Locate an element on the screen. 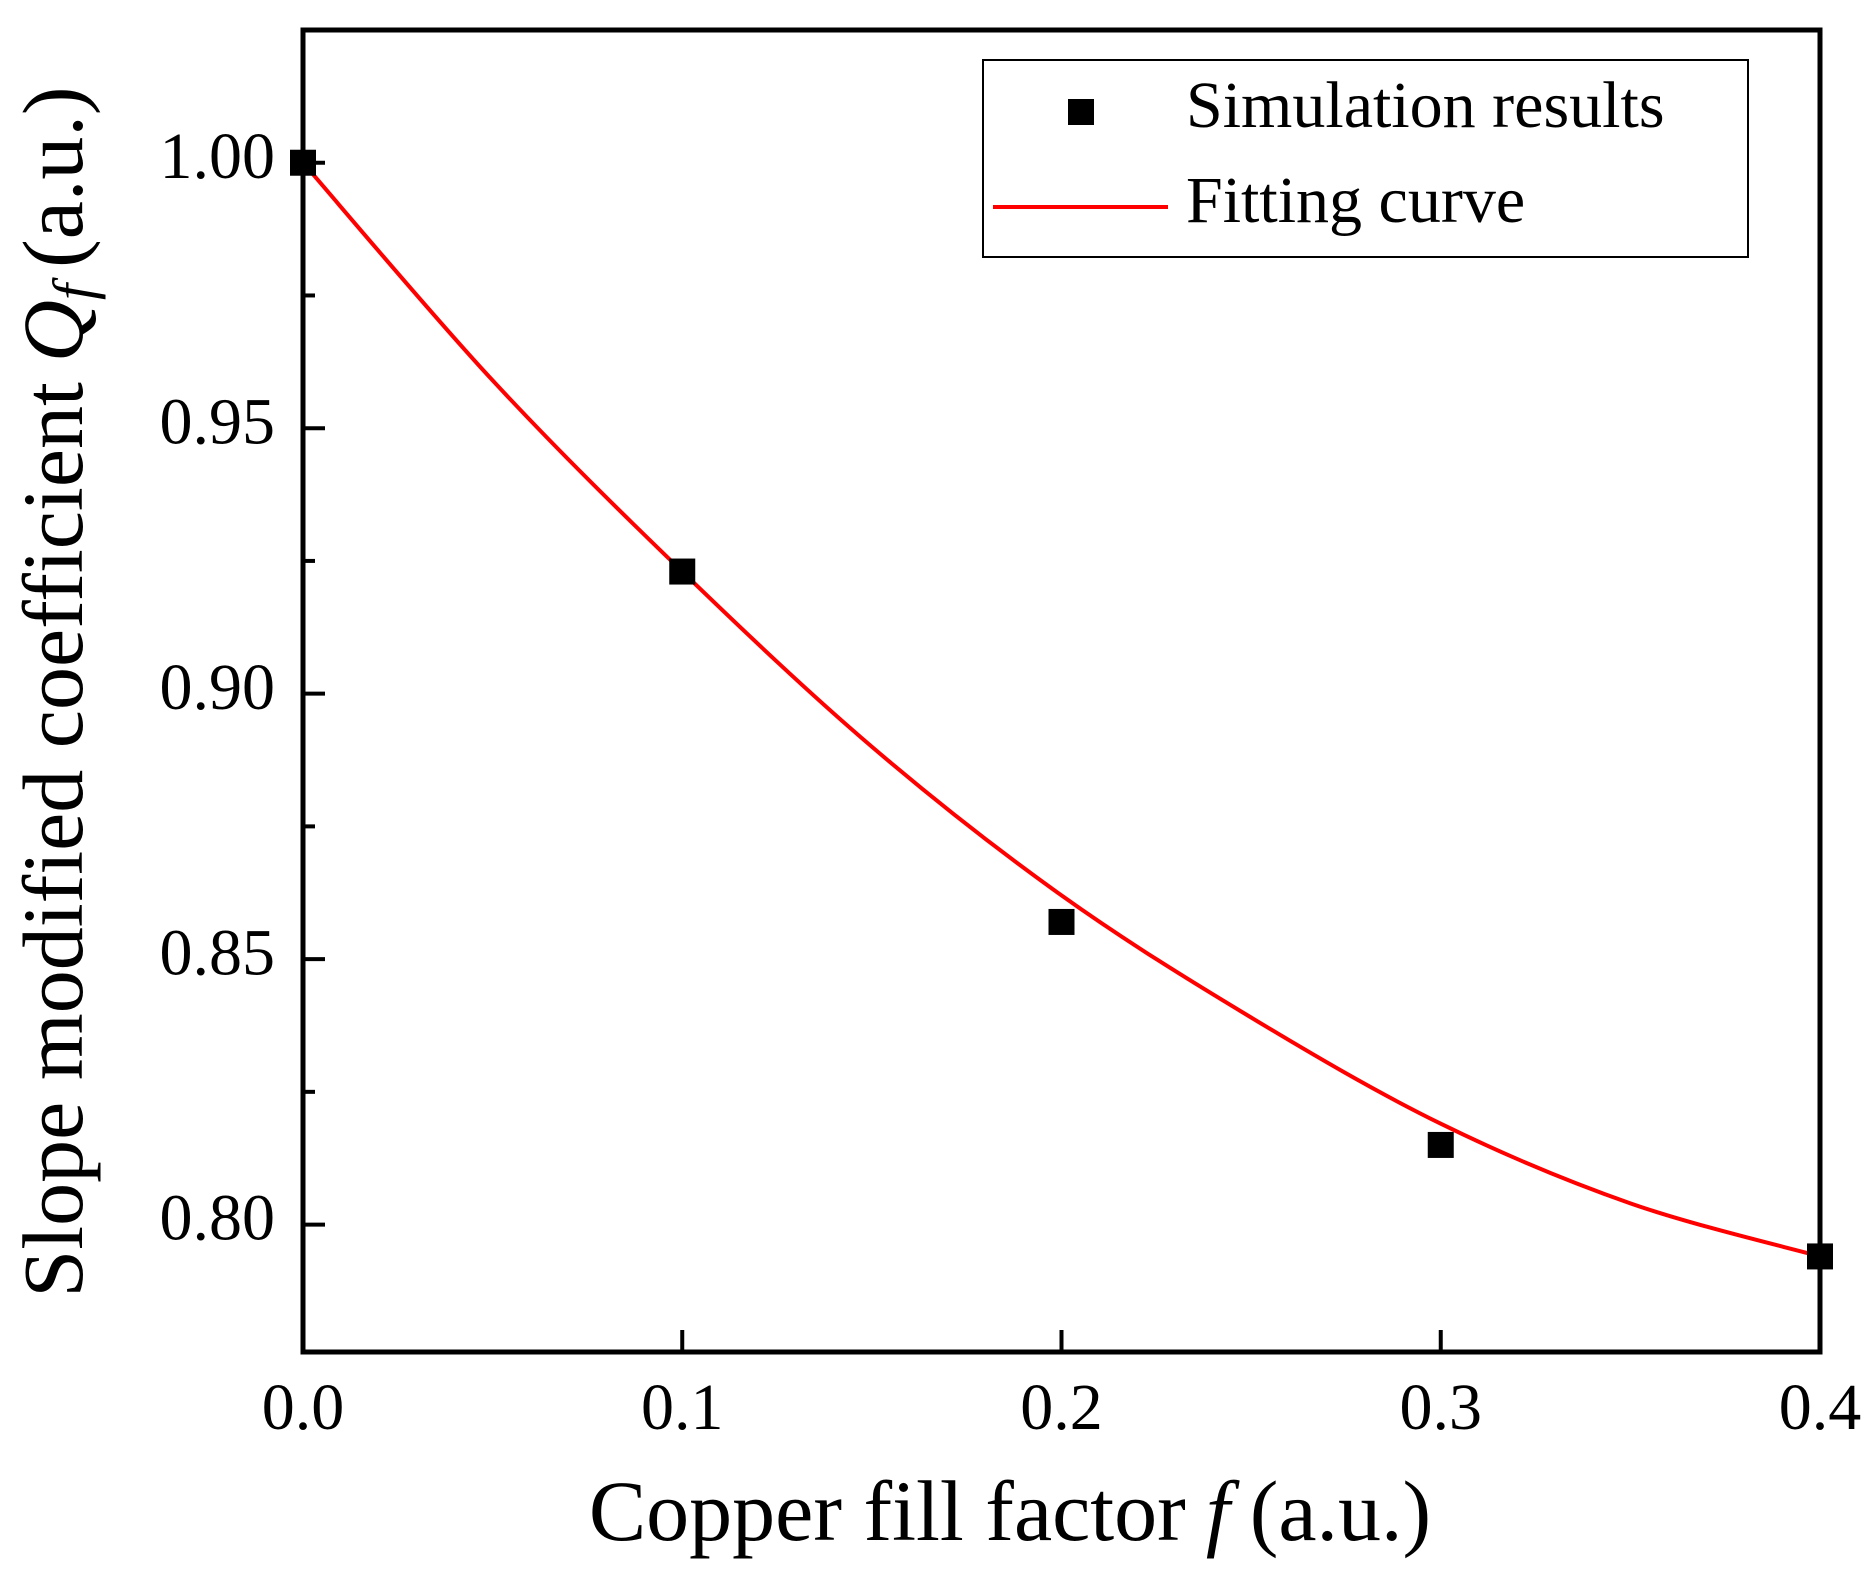 The width and height of the screenshot is (1874, 1587). y-tick-label: 0.80 is located at coordinates (218, 1218).